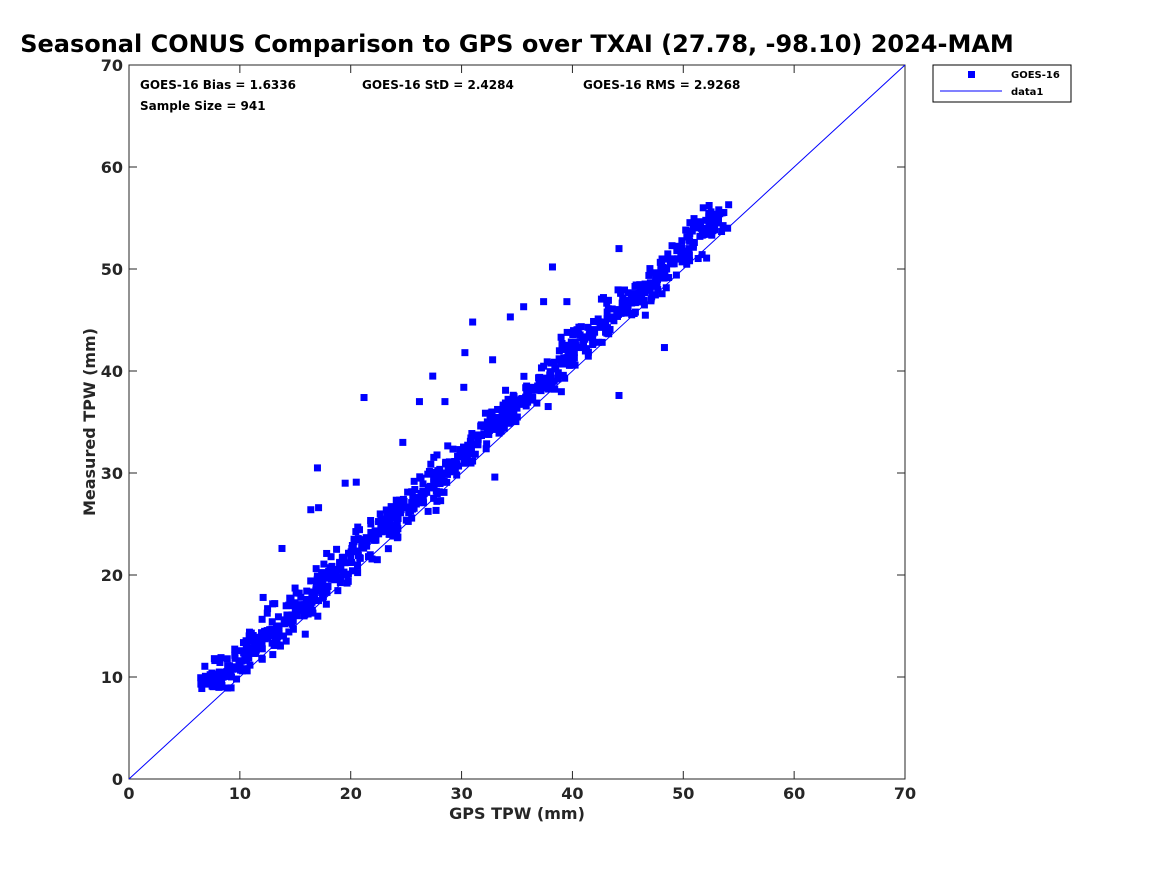 This screenshot has height=875, width=1167. What do you see at coordinates (461, 793) in the screenshot?
I see `x-tick-label: 30` at bounding box center [461, 793].